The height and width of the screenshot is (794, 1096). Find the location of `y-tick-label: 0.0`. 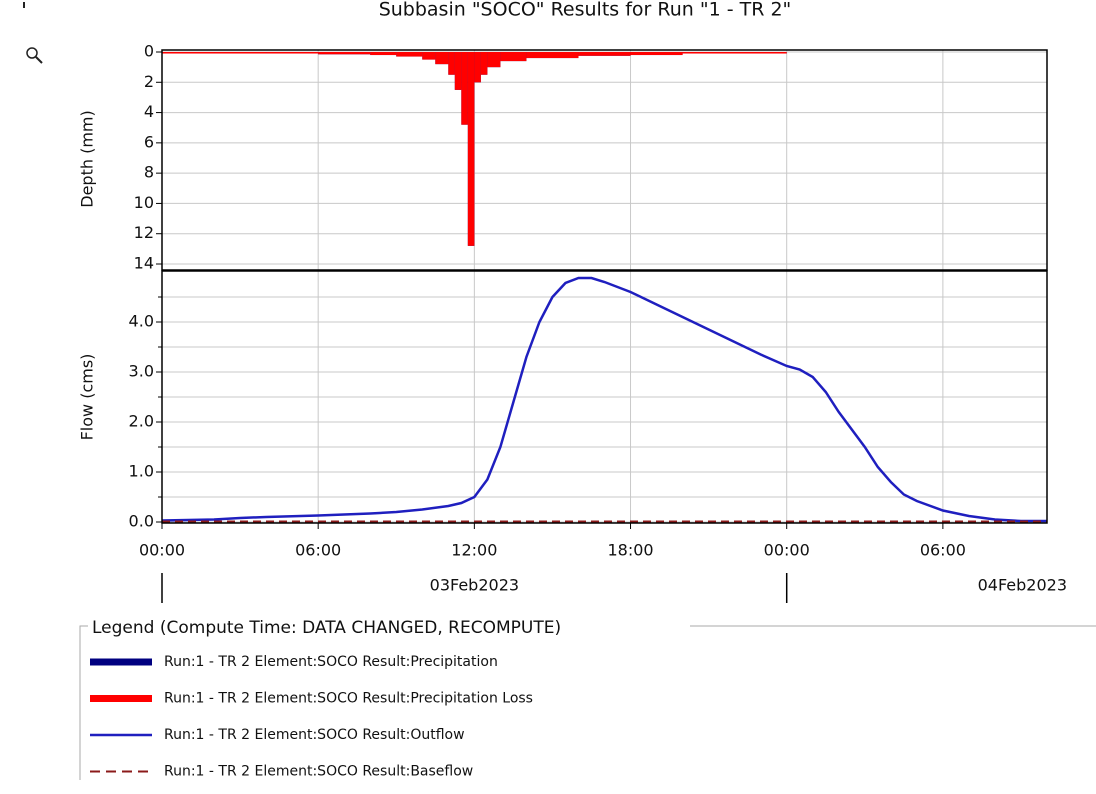

y-tick-label: 0.0 is located at coordinates (141, 521).